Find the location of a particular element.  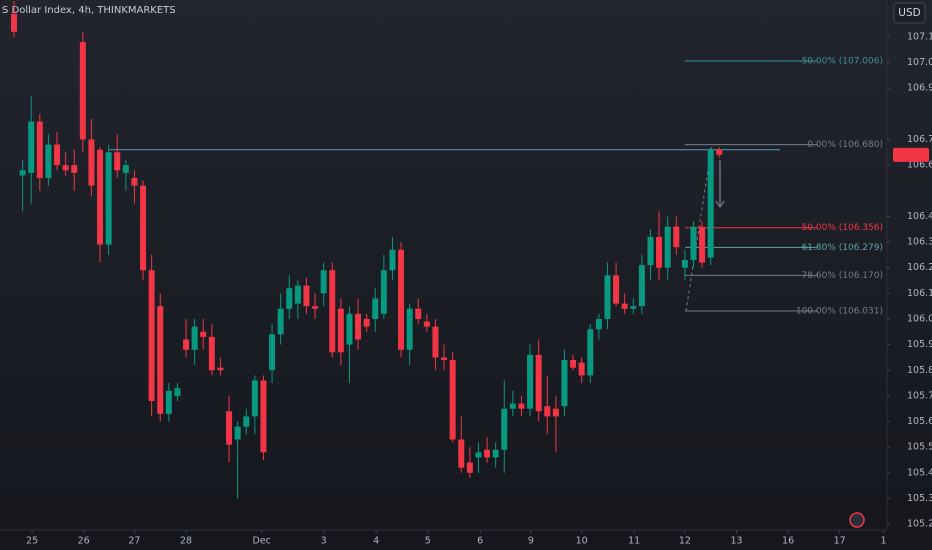

currency-button is located at coordinates (909, 13).